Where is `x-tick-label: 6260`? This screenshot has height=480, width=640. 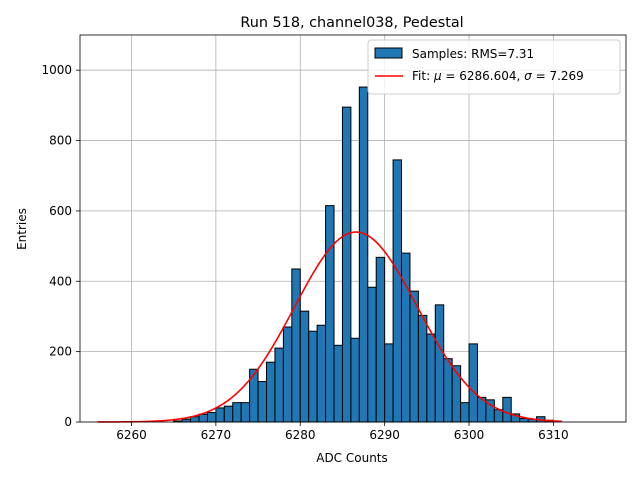
x-tick-label: 6260 is located at coordinates (131, 435).